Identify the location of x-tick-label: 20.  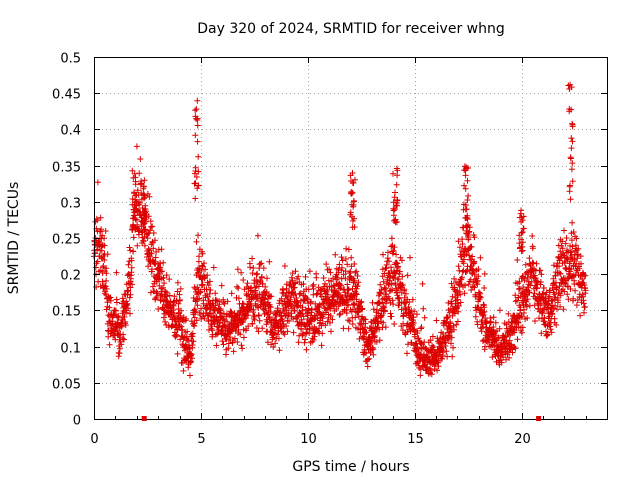
(522, 439).